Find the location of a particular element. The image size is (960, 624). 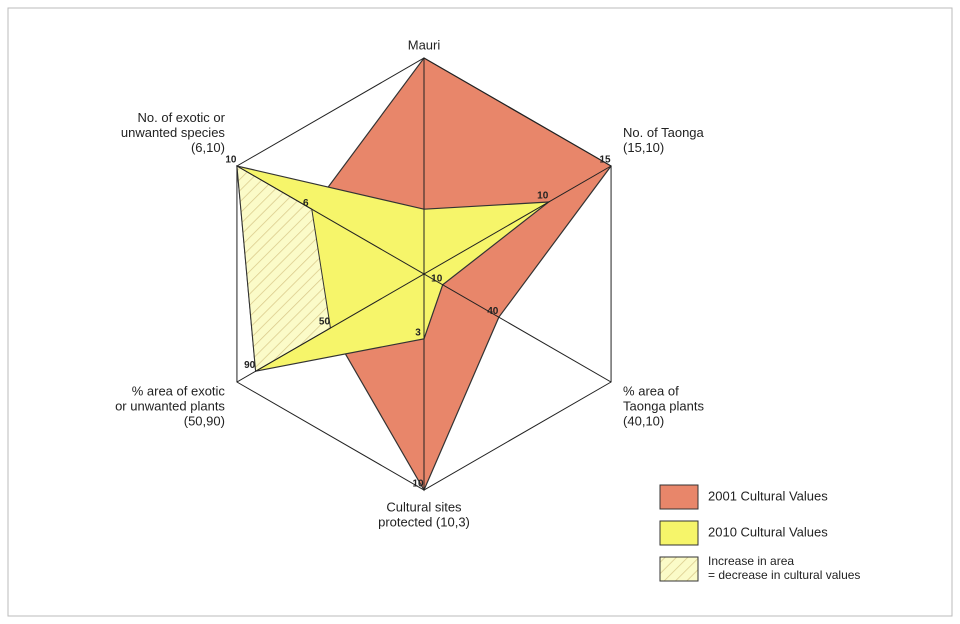

axis-label: unwanted species is located at coordinates (173, 132).